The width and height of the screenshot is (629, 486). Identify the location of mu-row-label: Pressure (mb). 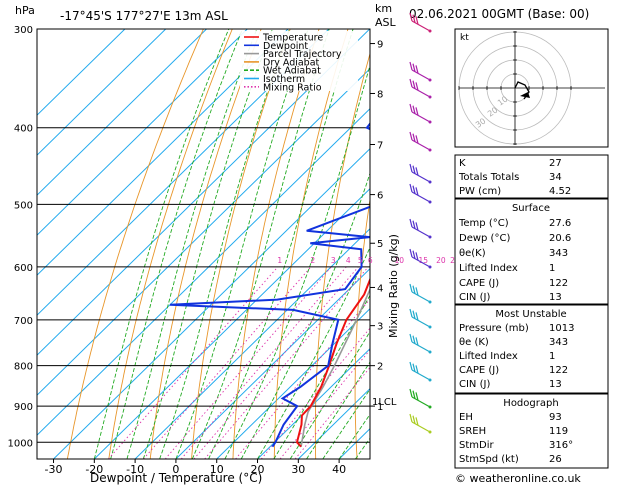
(494, 328).